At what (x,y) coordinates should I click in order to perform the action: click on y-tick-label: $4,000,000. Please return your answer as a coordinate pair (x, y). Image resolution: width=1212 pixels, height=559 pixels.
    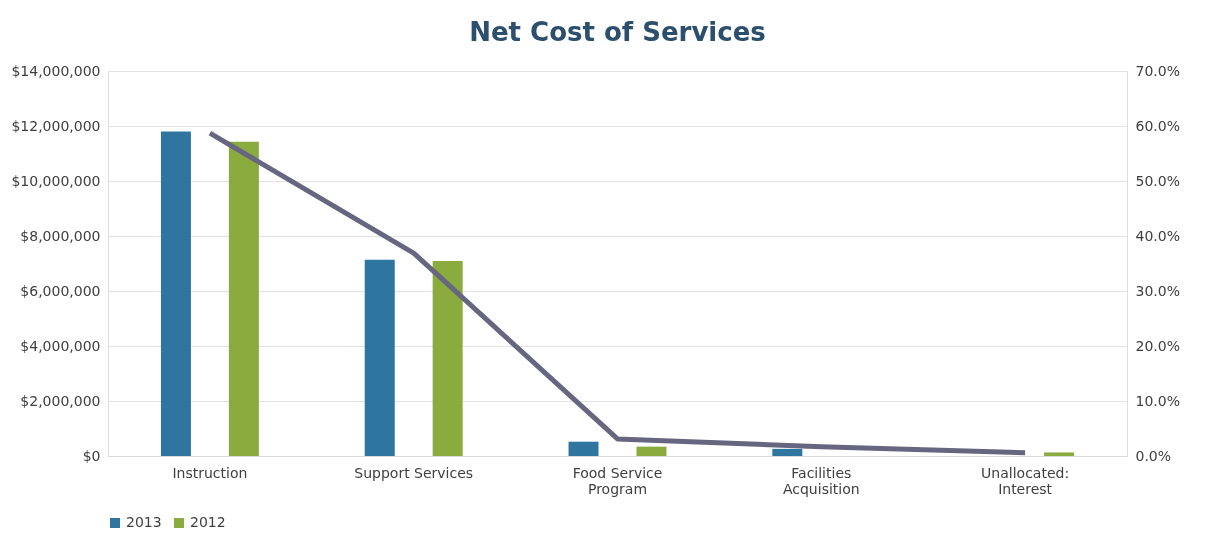
    Looking at the image, I should click on (60, 345).